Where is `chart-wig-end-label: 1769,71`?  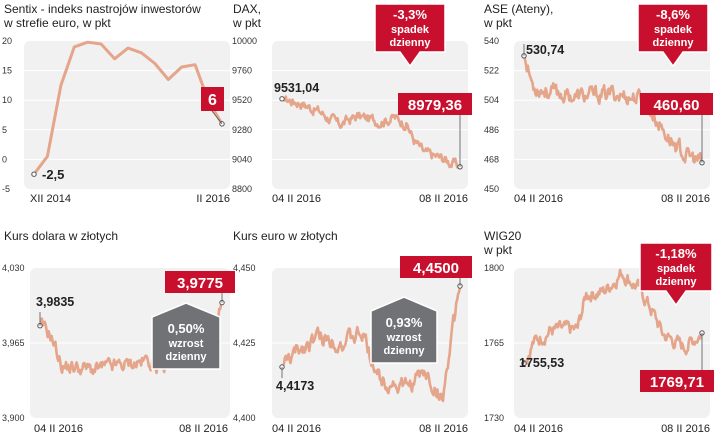 chart-wig-end-label: 1769,71 is located at coordinates (677, 382).